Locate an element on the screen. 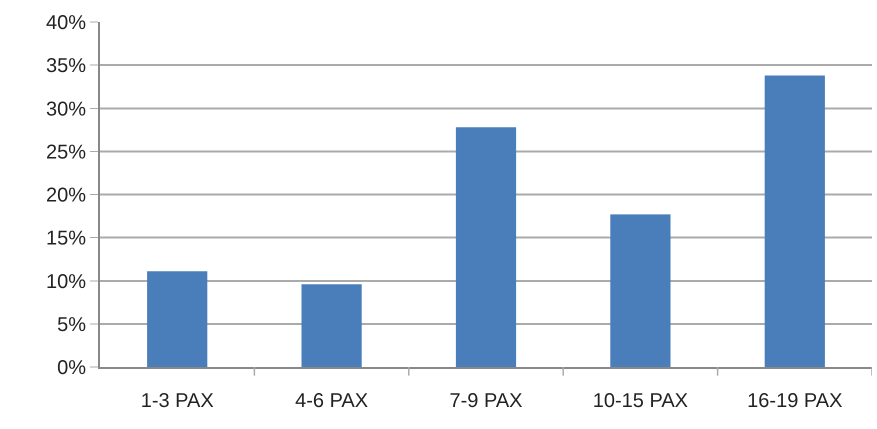 This screenshot has width=877, height=429. y-tick-label: 30% is located at coordinates (66, 109).